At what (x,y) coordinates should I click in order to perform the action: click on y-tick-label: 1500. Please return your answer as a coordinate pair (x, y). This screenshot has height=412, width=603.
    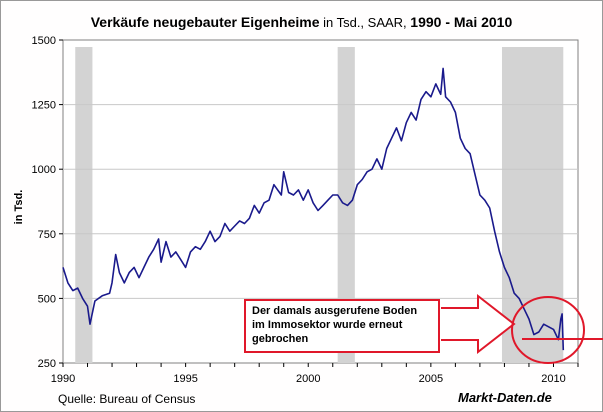
    Looking at the image, I should click on (44, 41).